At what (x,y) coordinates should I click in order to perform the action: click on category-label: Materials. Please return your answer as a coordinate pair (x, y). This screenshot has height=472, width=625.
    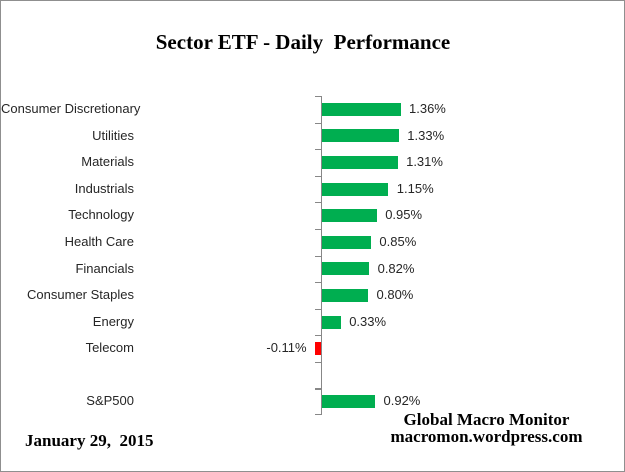
    Looking at the image, I should click on (107, 162).